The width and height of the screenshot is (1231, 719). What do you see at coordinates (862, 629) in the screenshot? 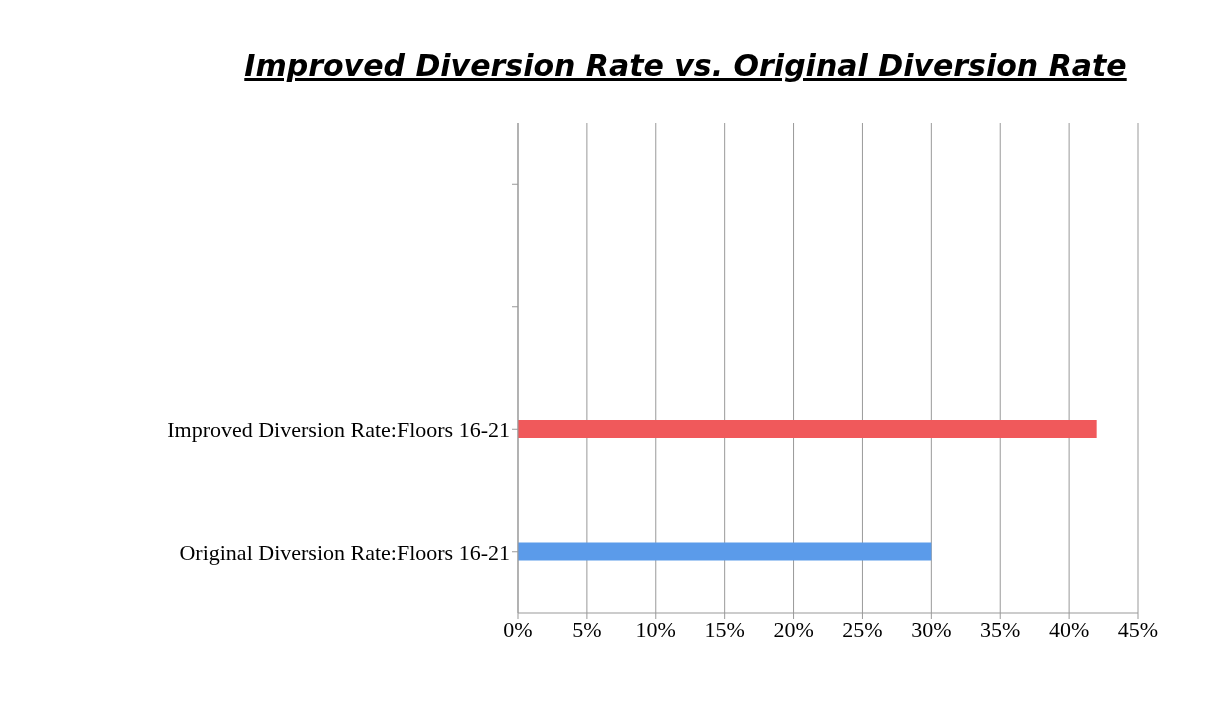
I see `x-tick-label: 25%` at bounding box center [862, 629].